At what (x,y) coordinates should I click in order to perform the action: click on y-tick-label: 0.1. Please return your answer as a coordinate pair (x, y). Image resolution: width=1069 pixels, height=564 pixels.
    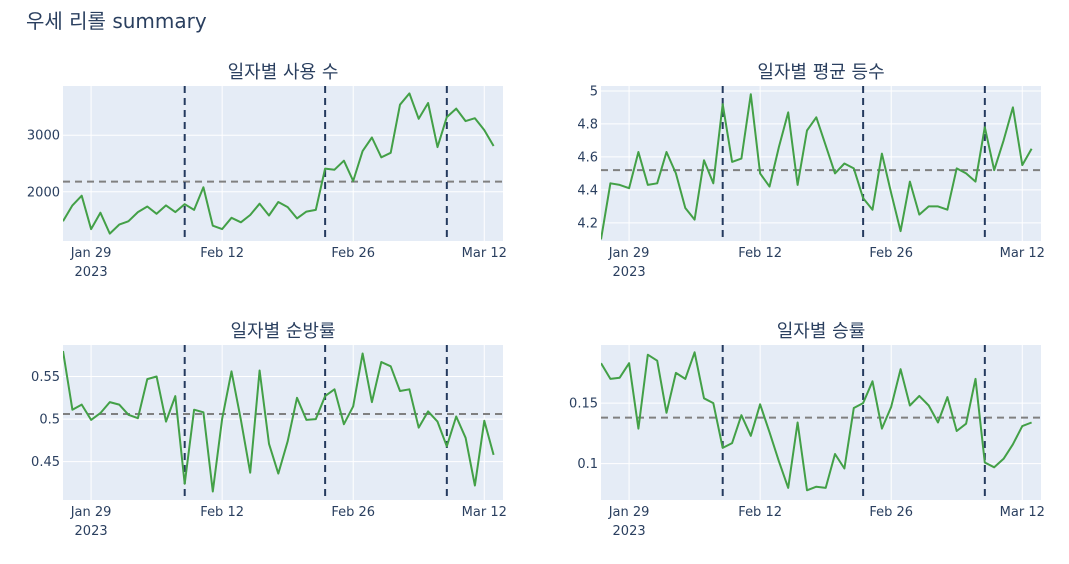
    Looking at the image, I should click on (587, 464).